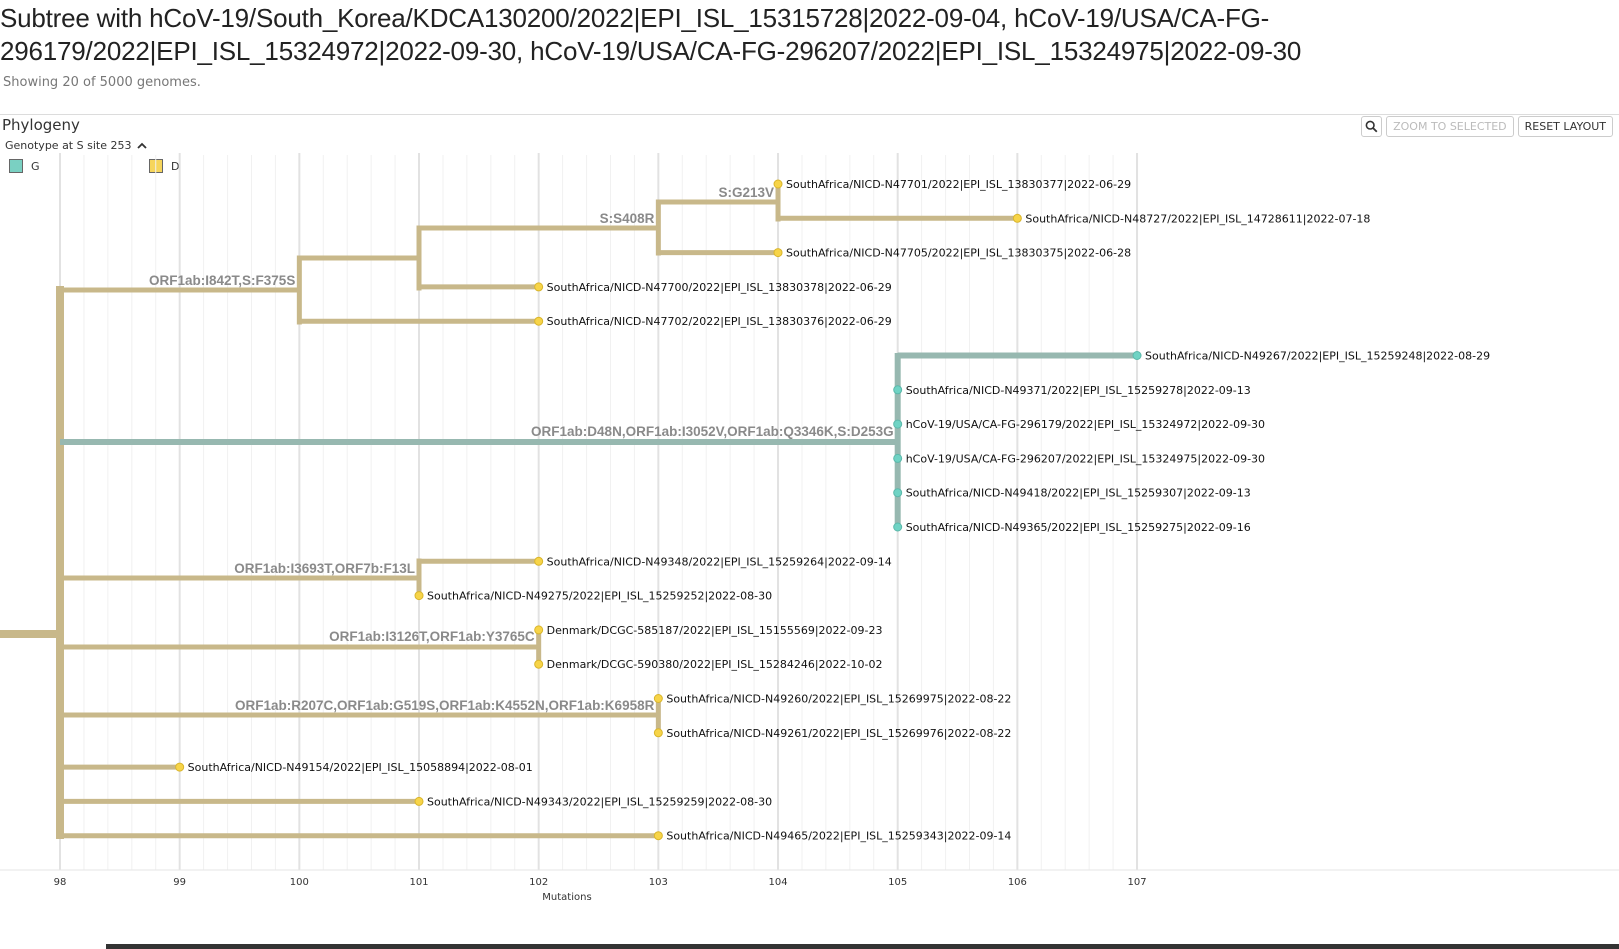 This screenshot has width=1619, height=949. Describe the element at coordinates (60, 882) in the screenshot. I see `x-tick-label: 98` at that location.